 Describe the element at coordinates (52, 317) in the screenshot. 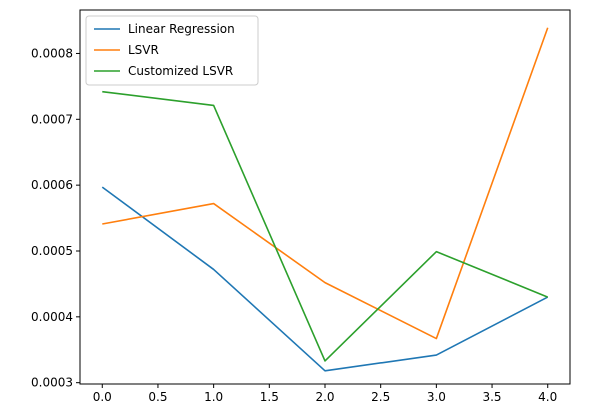

I see `y-tick-label: 0.0004` at that location.